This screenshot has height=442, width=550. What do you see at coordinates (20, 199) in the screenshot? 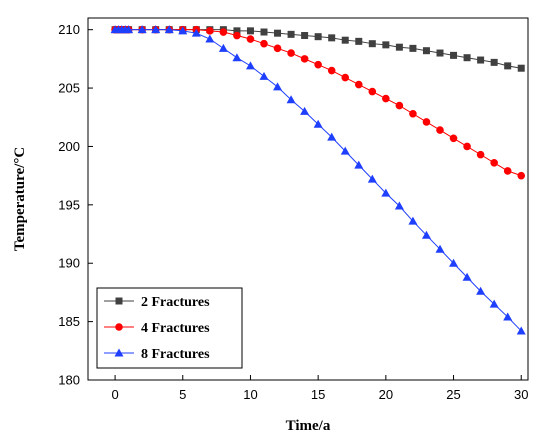
I see `y-axis-title: Temperature/°C` at bounding box center [20, 199].